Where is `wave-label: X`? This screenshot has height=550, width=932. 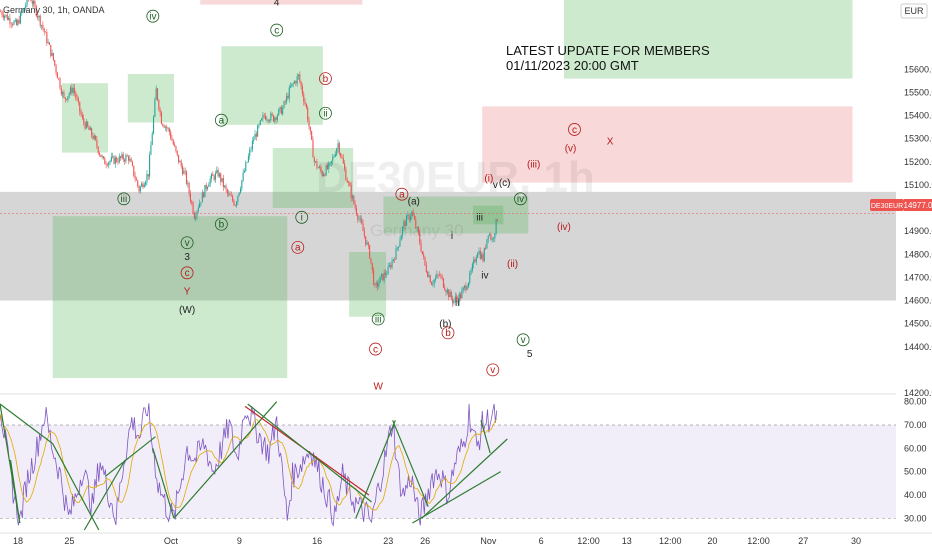 wave-label: X is located at coordinates (610, 141).